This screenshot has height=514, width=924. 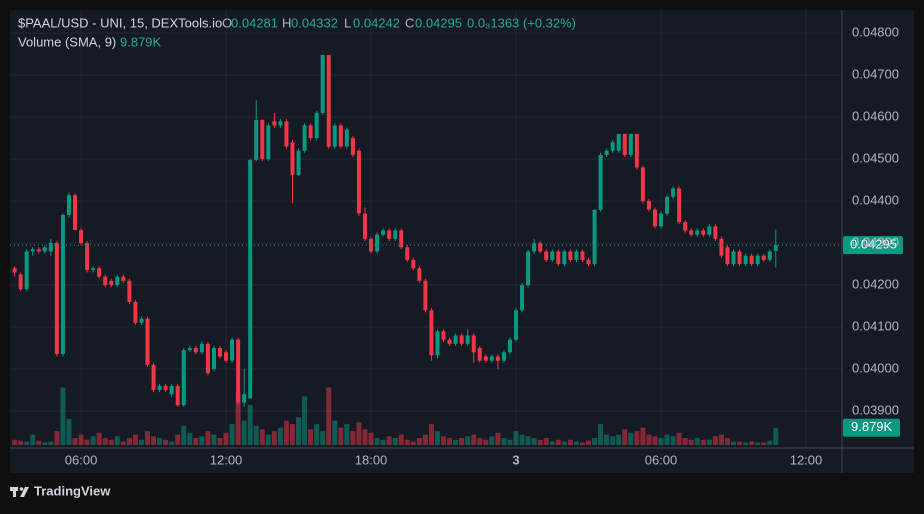 I want to click on y-tick-label: 0.04600, so click(x=875, y=116).